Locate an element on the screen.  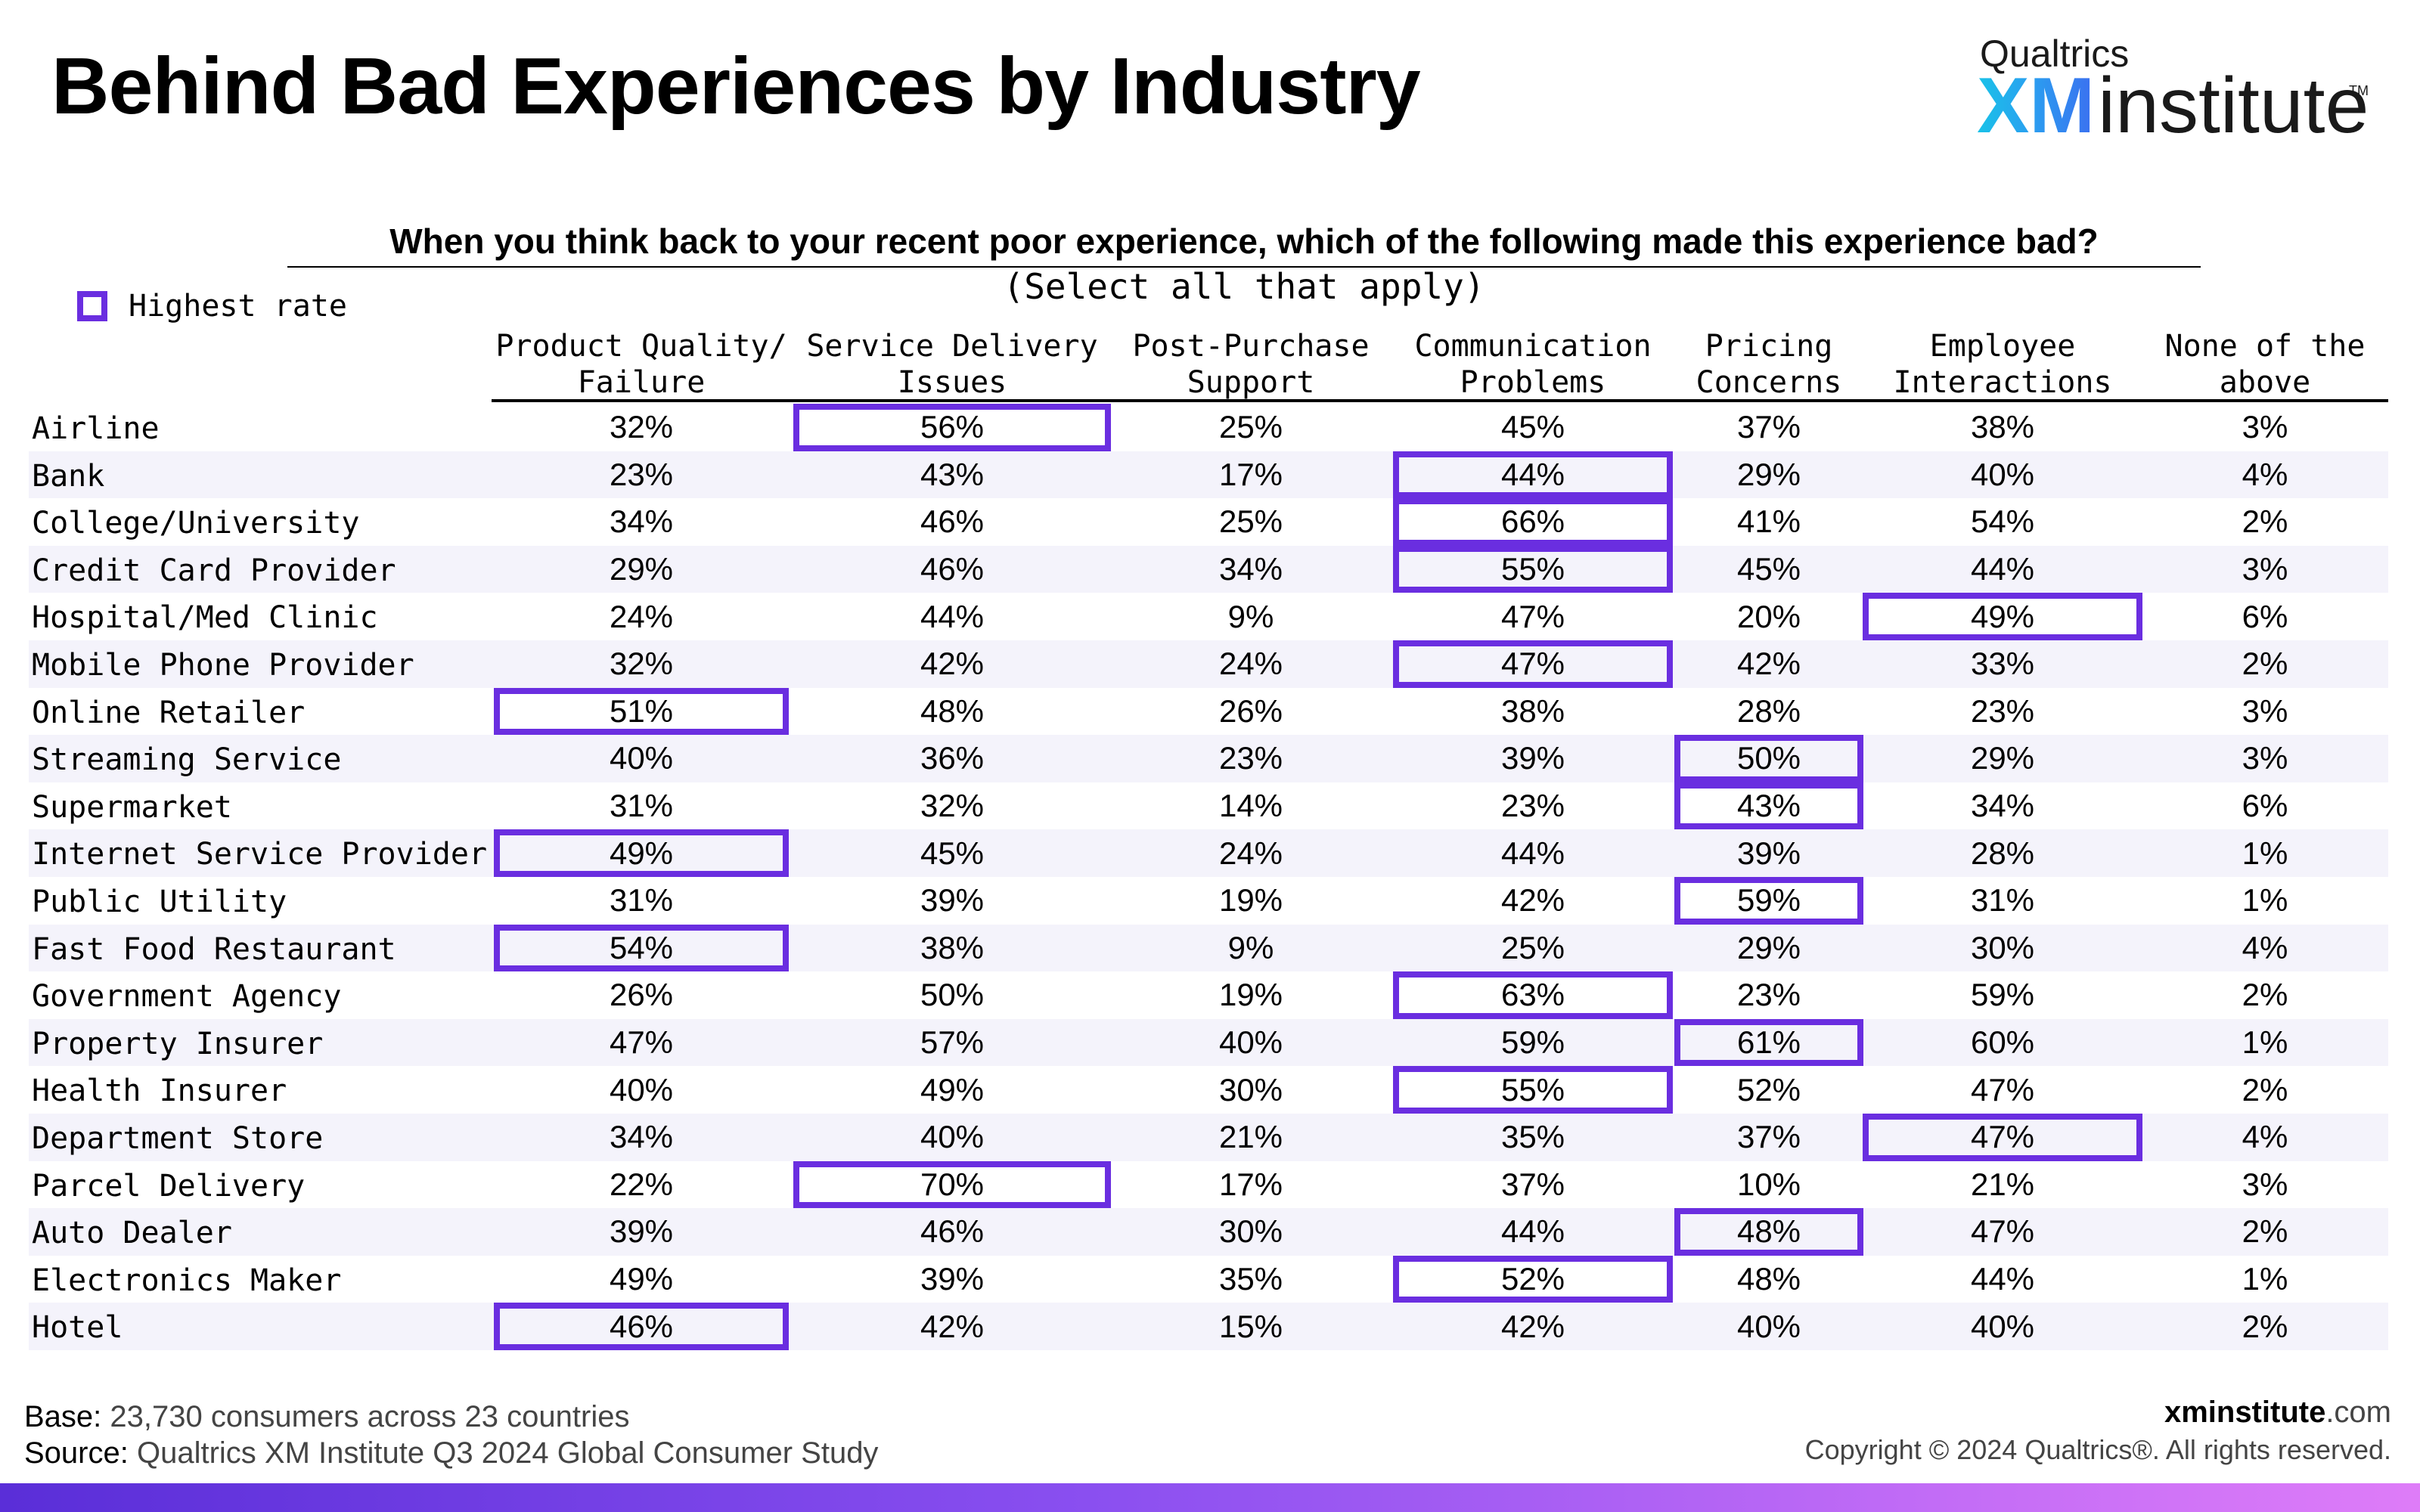
industry-label: Hospital/Med Clinic is located at coordinates (205, 618).